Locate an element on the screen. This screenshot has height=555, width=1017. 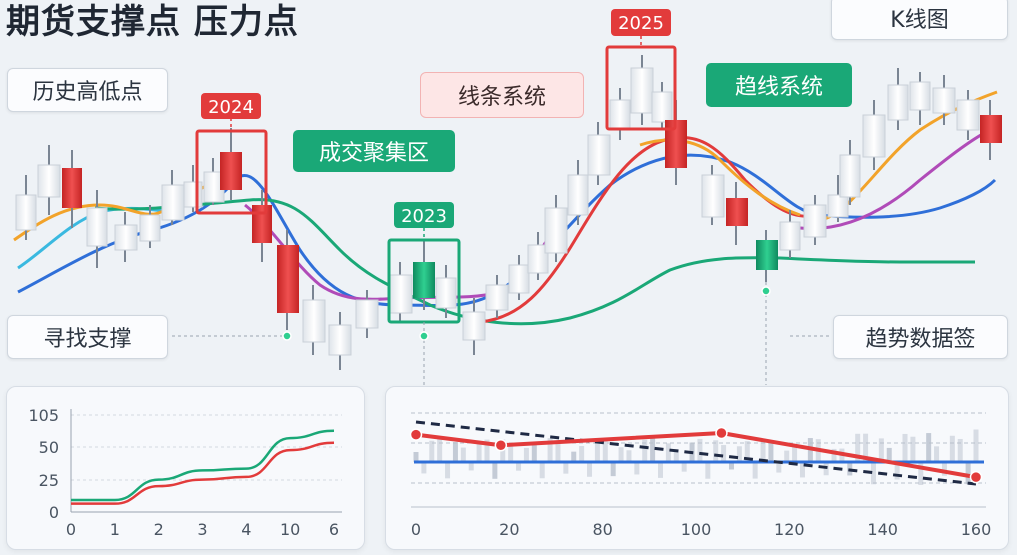
trend-series-line is located at coordinates (696, 455).